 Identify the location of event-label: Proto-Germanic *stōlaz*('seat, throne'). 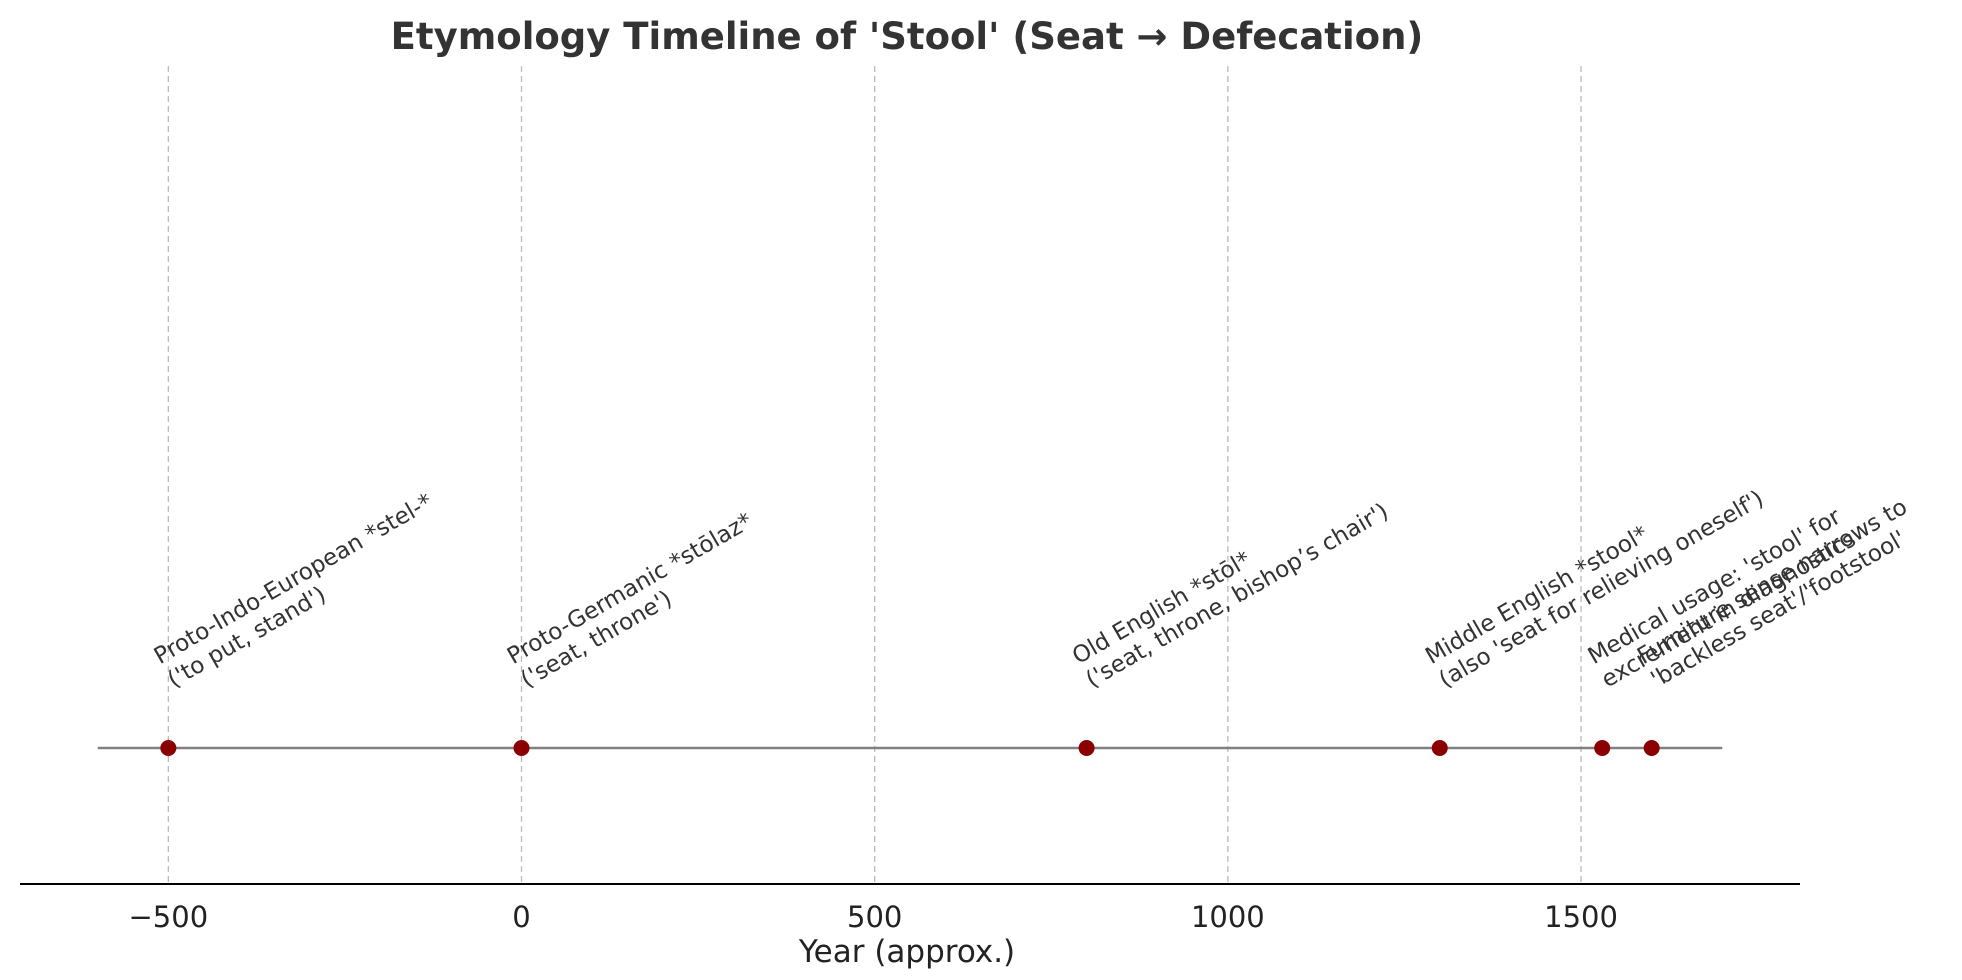
(630, 600).